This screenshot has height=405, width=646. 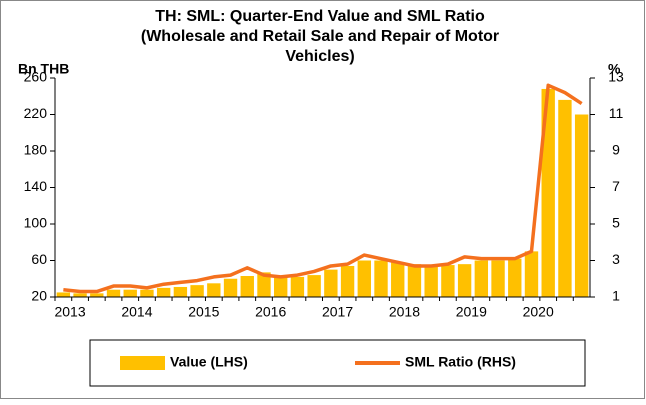 What do you see at coordinates (337, 363) in the screenshot?
I see `legend-box` at bounding box center [337, 363].